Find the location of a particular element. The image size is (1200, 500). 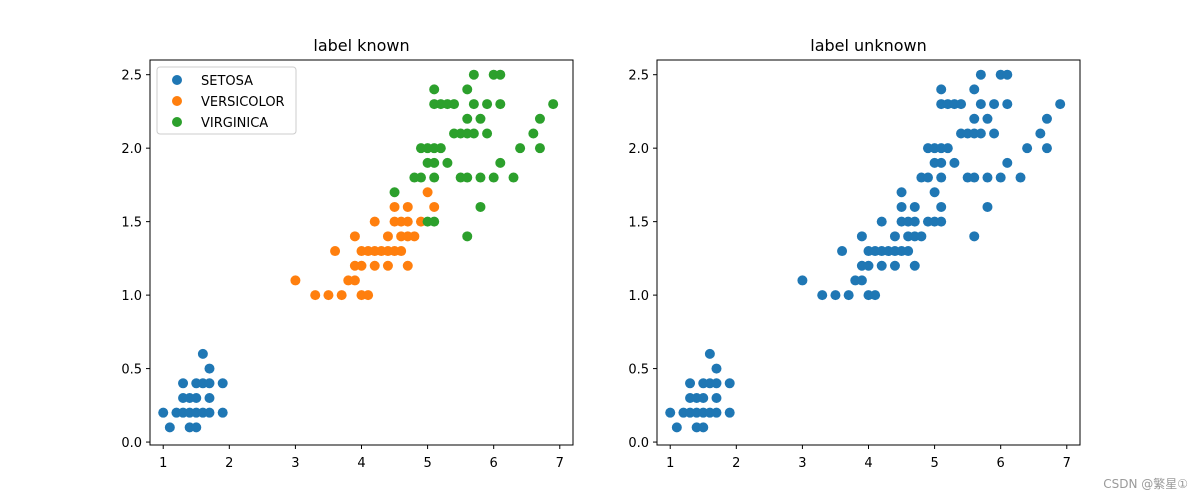

series-versicolor is located at coordinates (365, 244).